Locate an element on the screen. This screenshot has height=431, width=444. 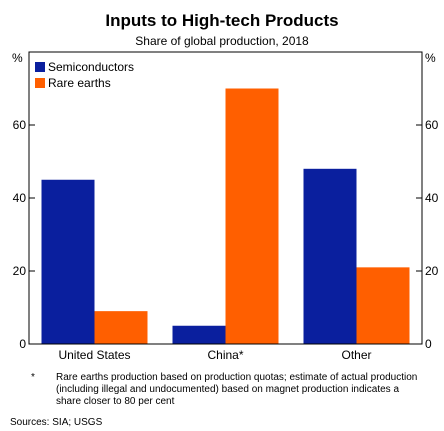
y-unit-right: % is located at coordinates (430, 58).